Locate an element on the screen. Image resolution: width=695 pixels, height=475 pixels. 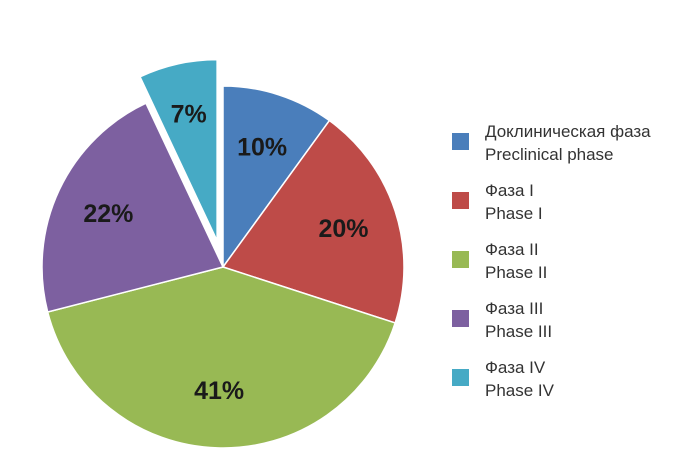
legend-item-3: Фаза II Phase II is located at coordinates (499, 261).